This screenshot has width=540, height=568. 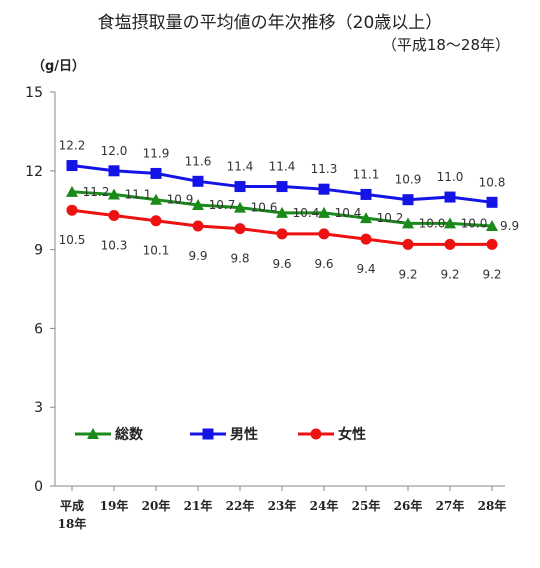 I want to click on y-tick-label: 9, so click(x=38, y=251).